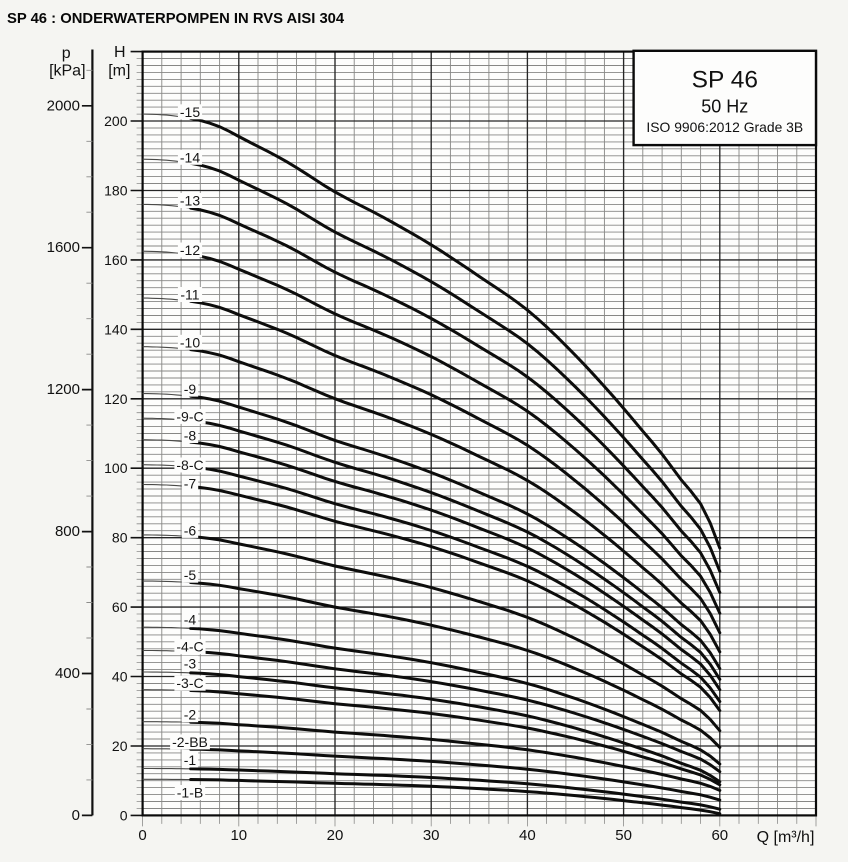  Describe the element at coordinates (190, 715) in the screenshot. I see `svg-text: -2` at that location.